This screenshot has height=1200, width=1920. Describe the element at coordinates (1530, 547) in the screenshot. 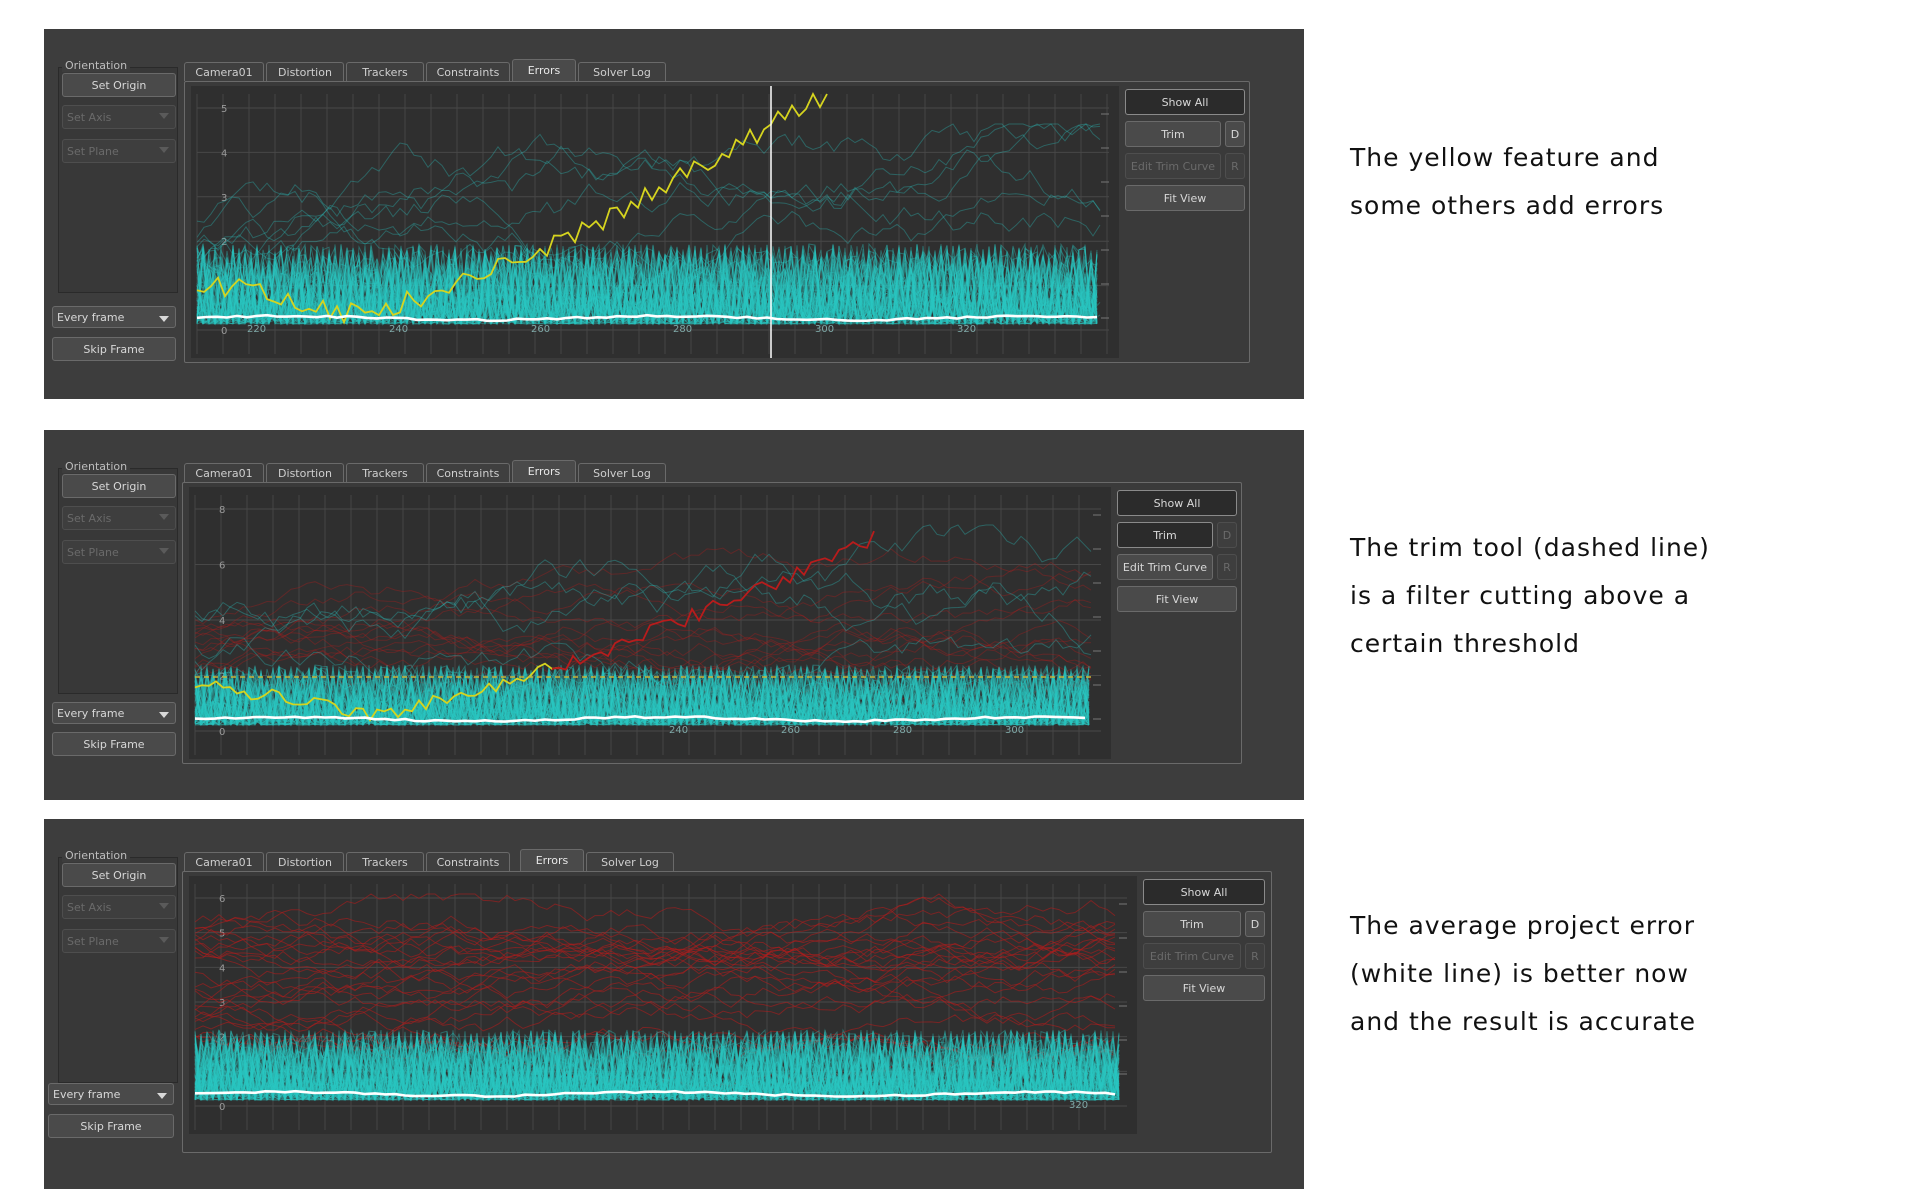

I see `caption-line: The trim tool (dashed line)` at that location.